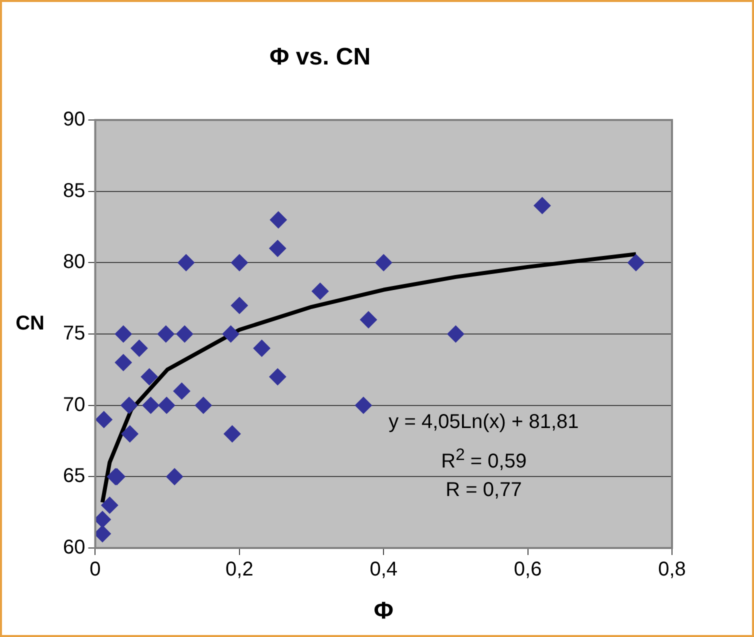 The width and height of the screenshot is (754, 637). Describe the element at coordinates (384, 569) in the screenshot. I see `x-tick-label: 0,4` at that location.